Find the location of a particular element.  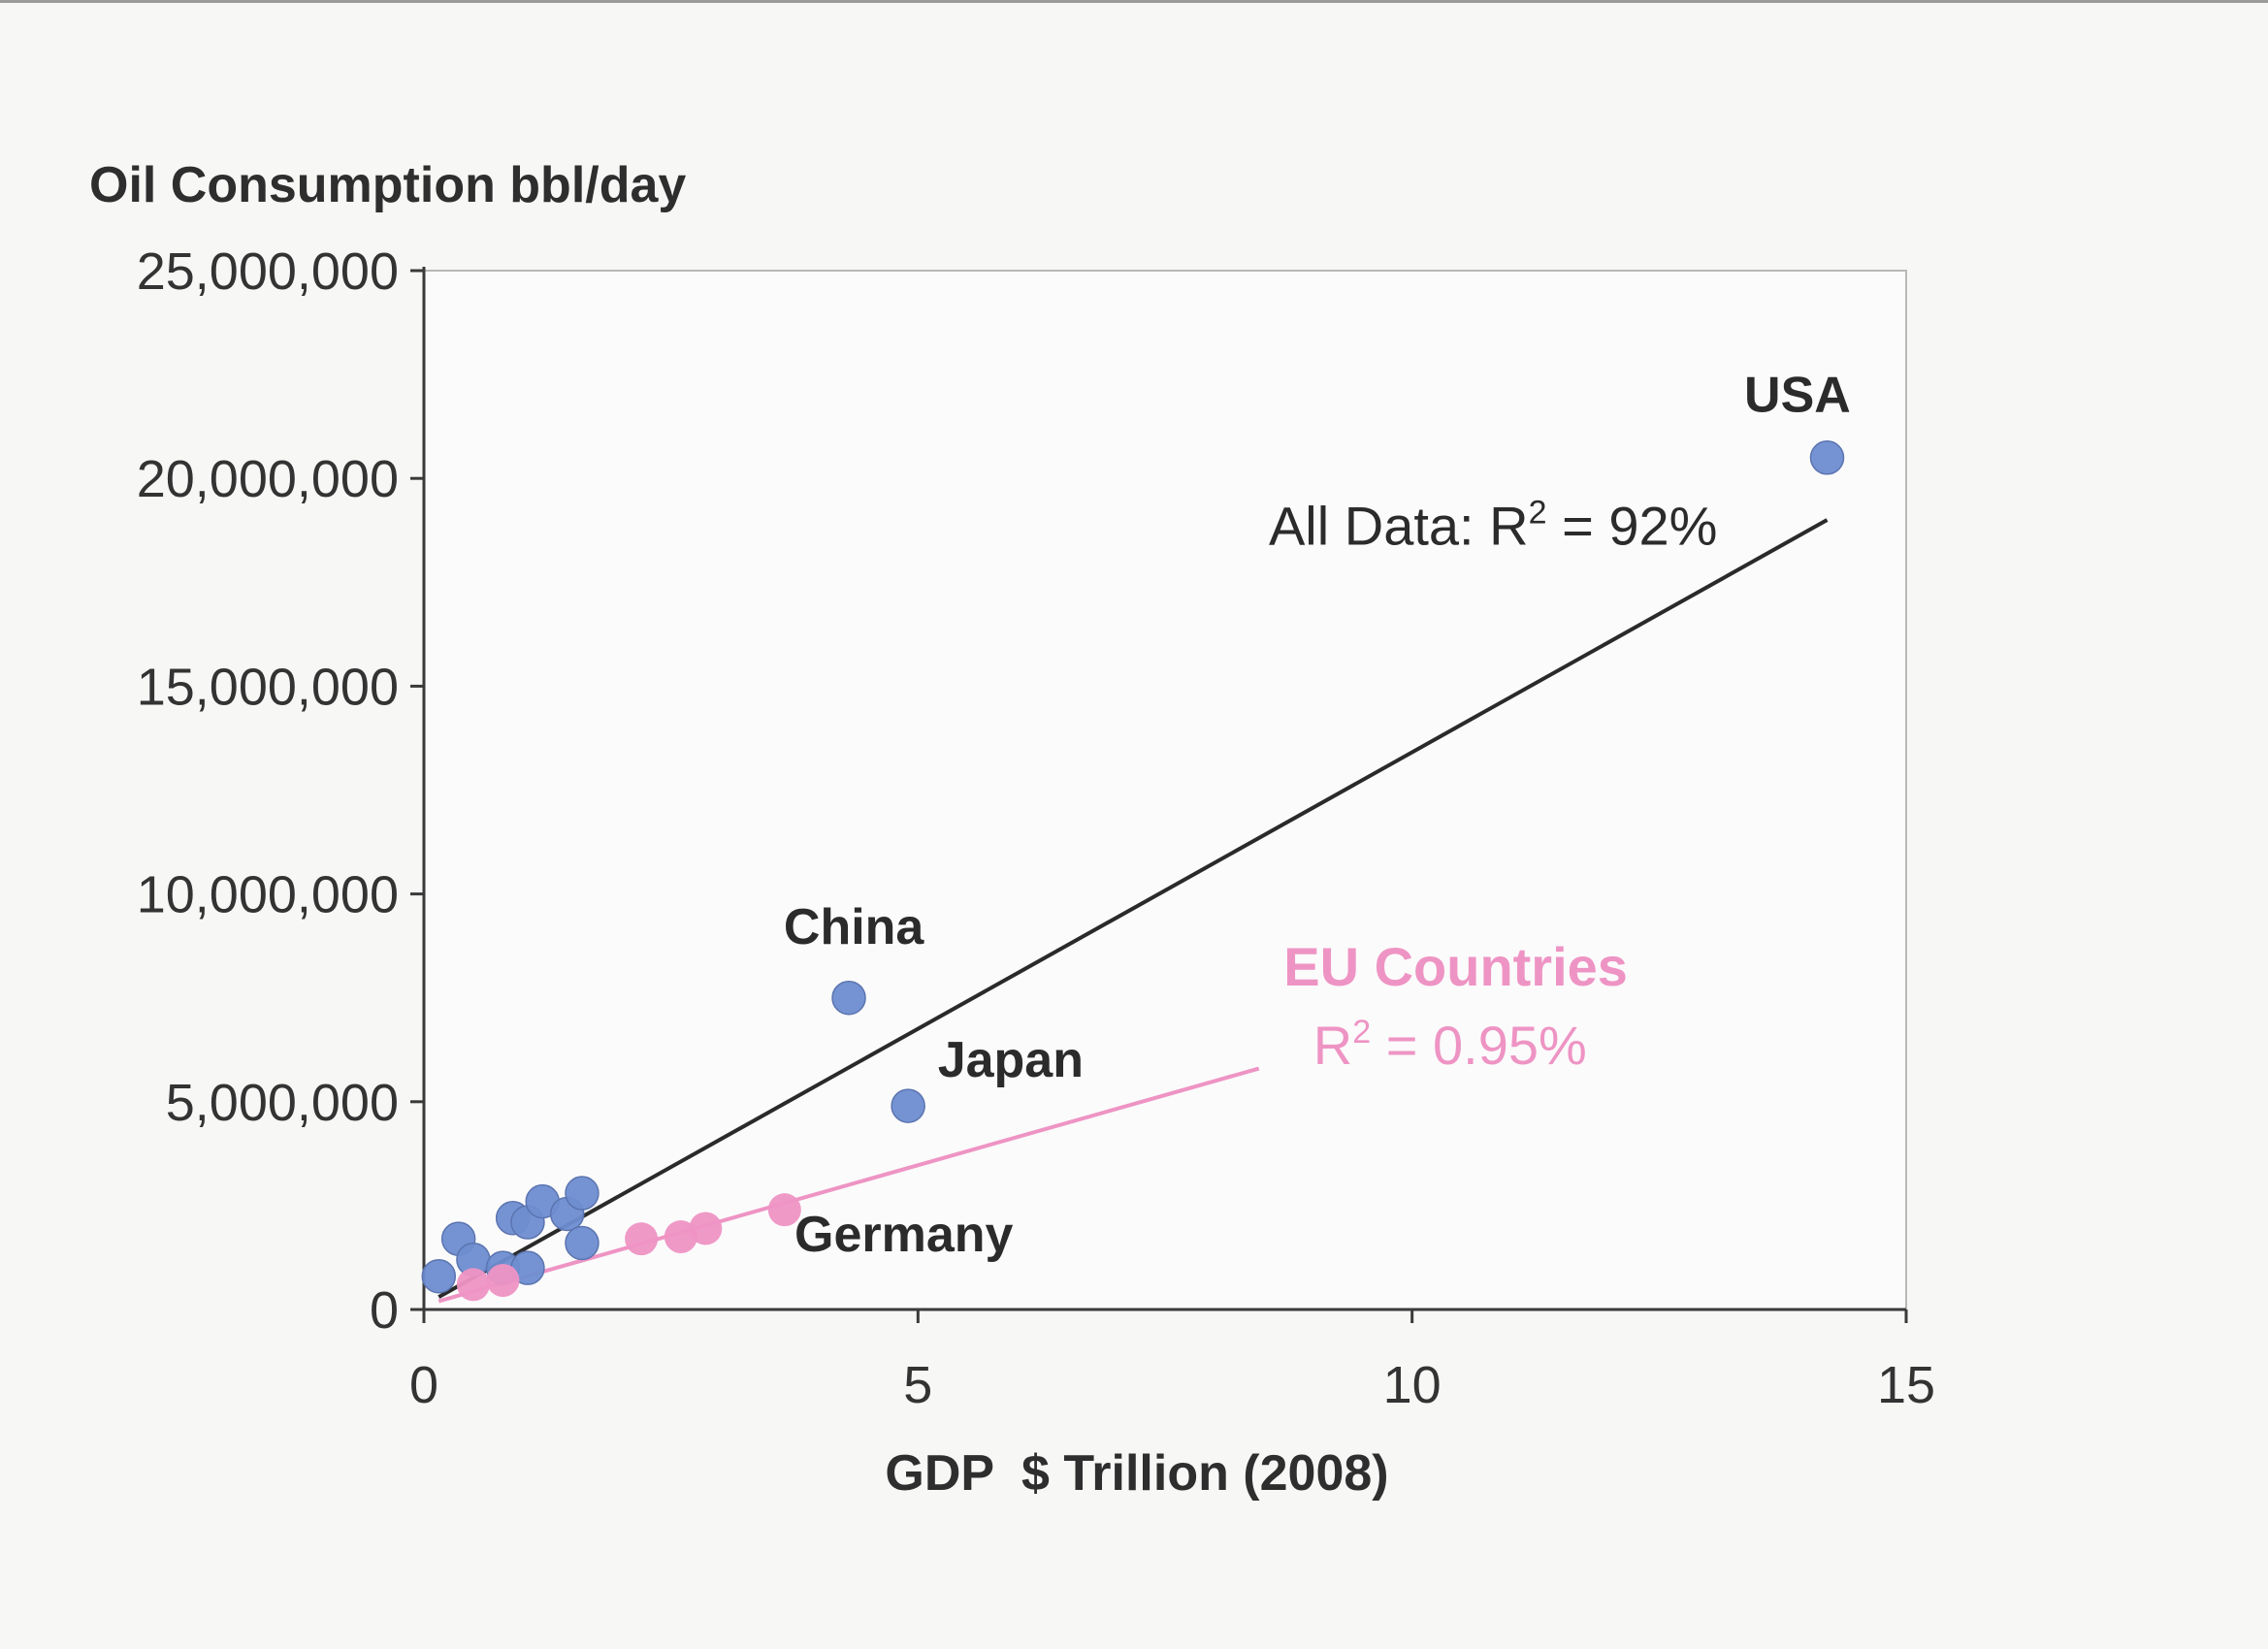

point-label: China is located at coordinates (854, 927).